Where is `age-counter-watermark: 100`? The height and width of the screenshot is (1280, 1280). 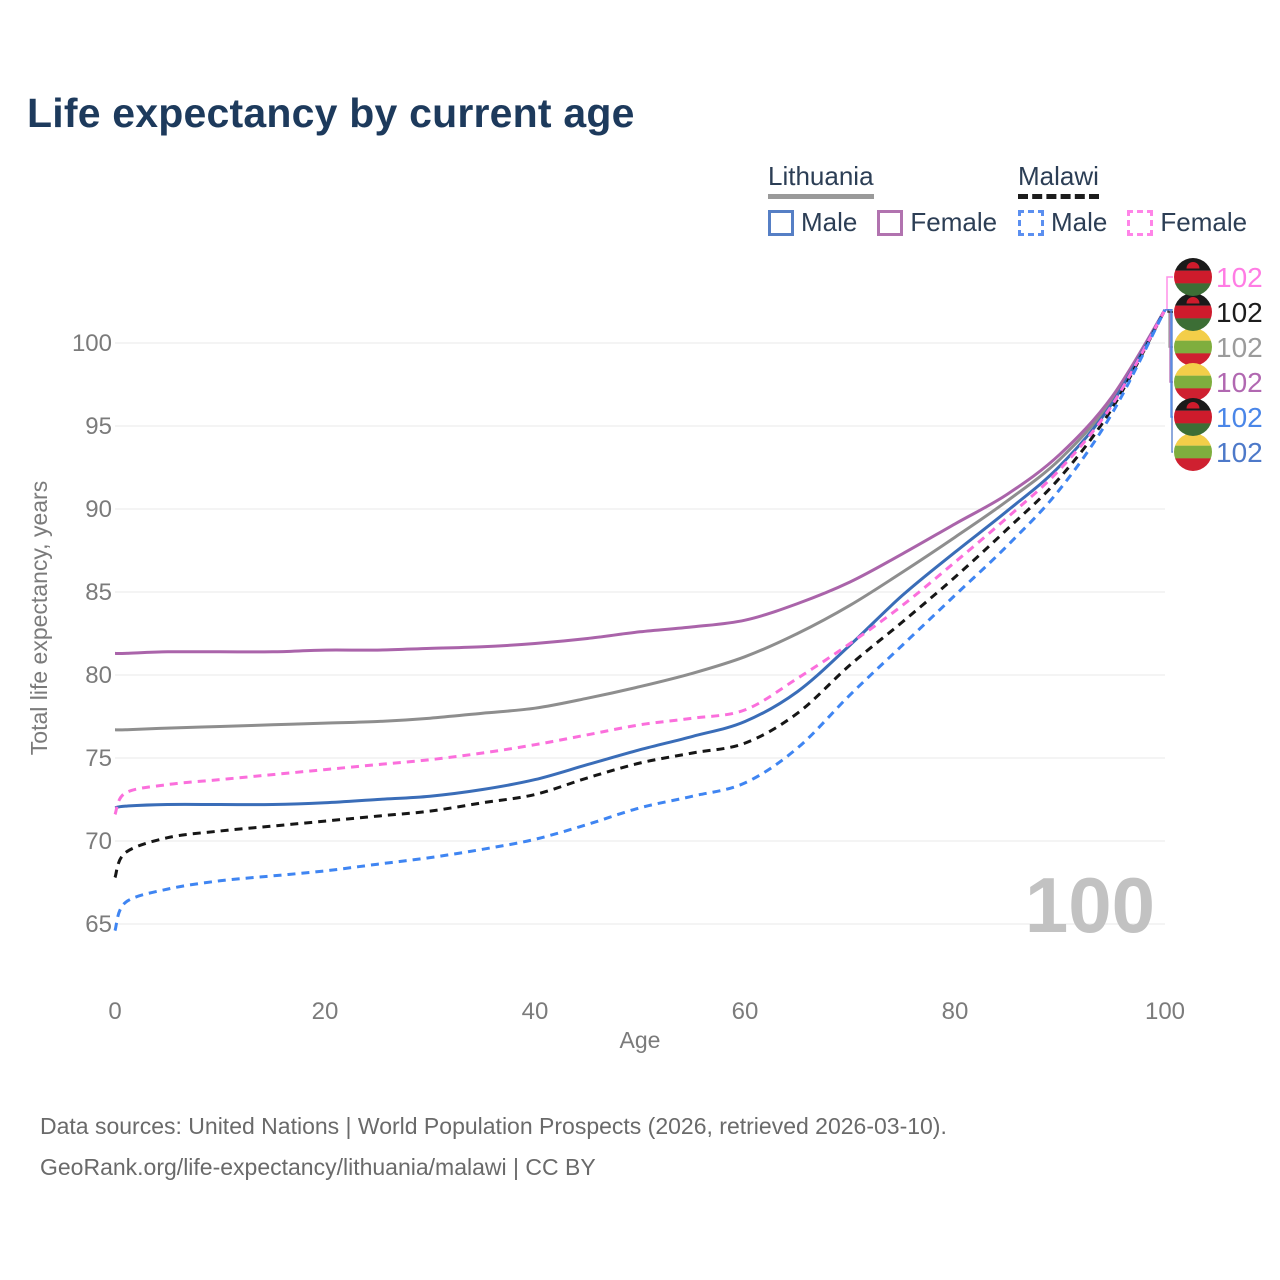
age-counter-watermark: 100 is located at coordinates (1089, 905).